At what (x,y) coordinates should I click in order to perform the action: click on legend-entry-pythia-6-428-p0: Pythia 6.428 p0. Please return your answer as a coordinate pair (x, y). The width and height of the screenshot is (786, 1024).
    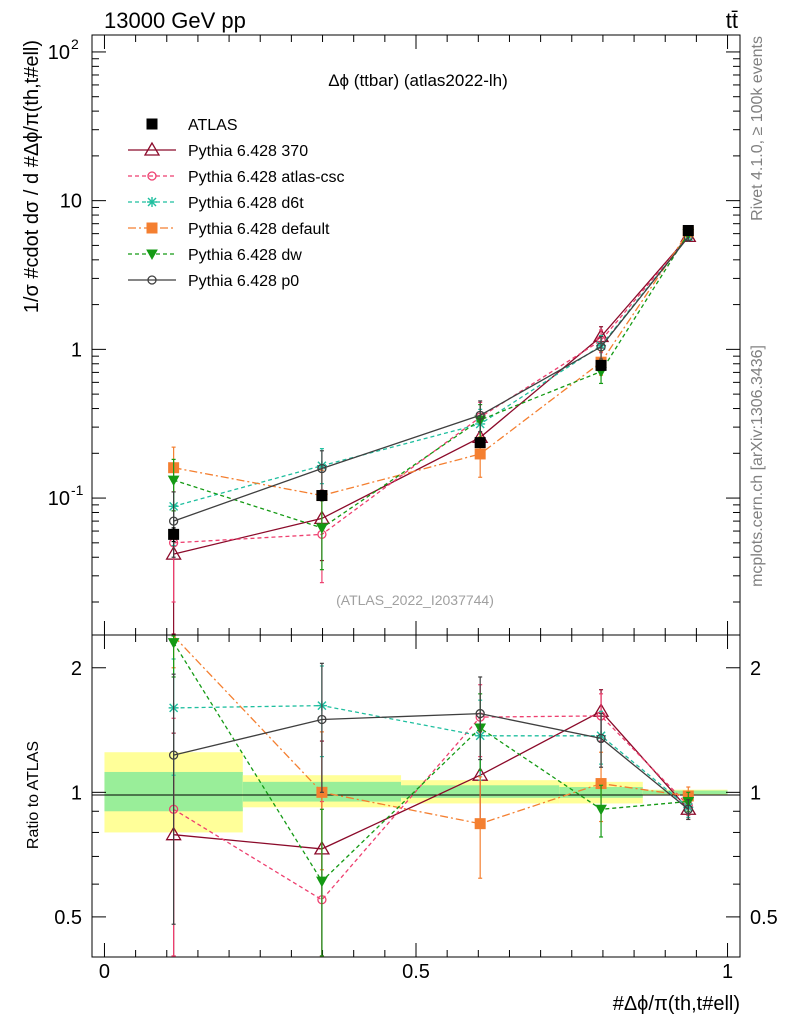
    Looking at the image, I should click on (213, 281).